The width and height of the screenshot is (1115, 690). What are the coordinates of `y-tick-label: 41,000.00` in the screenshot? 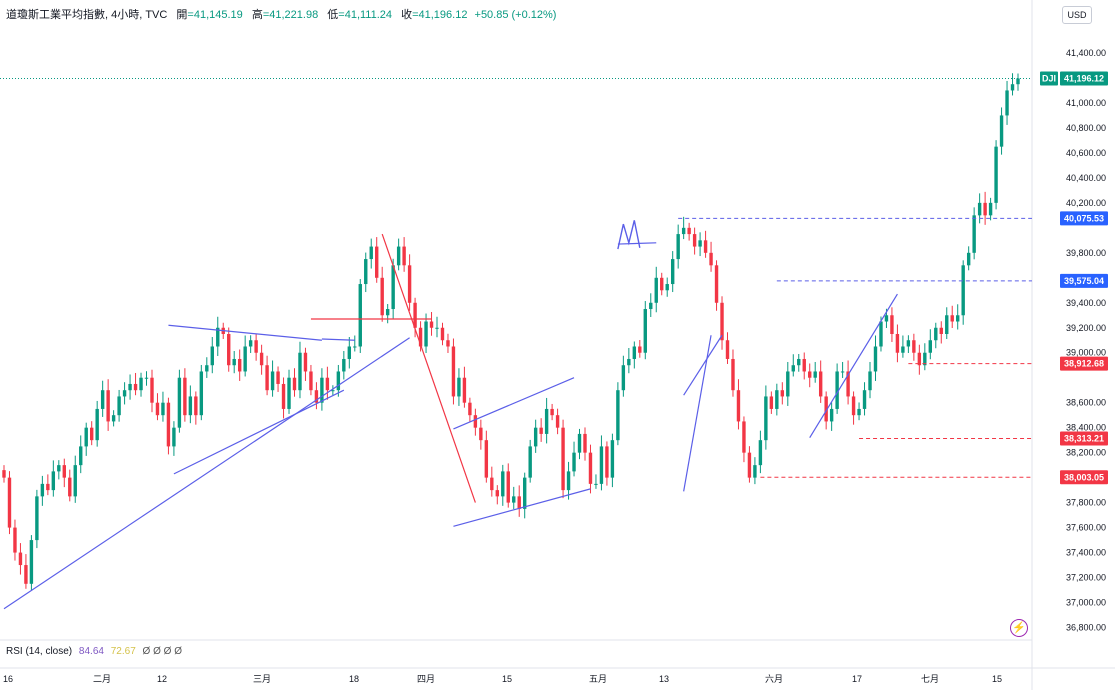 It's located at (1086, 103).